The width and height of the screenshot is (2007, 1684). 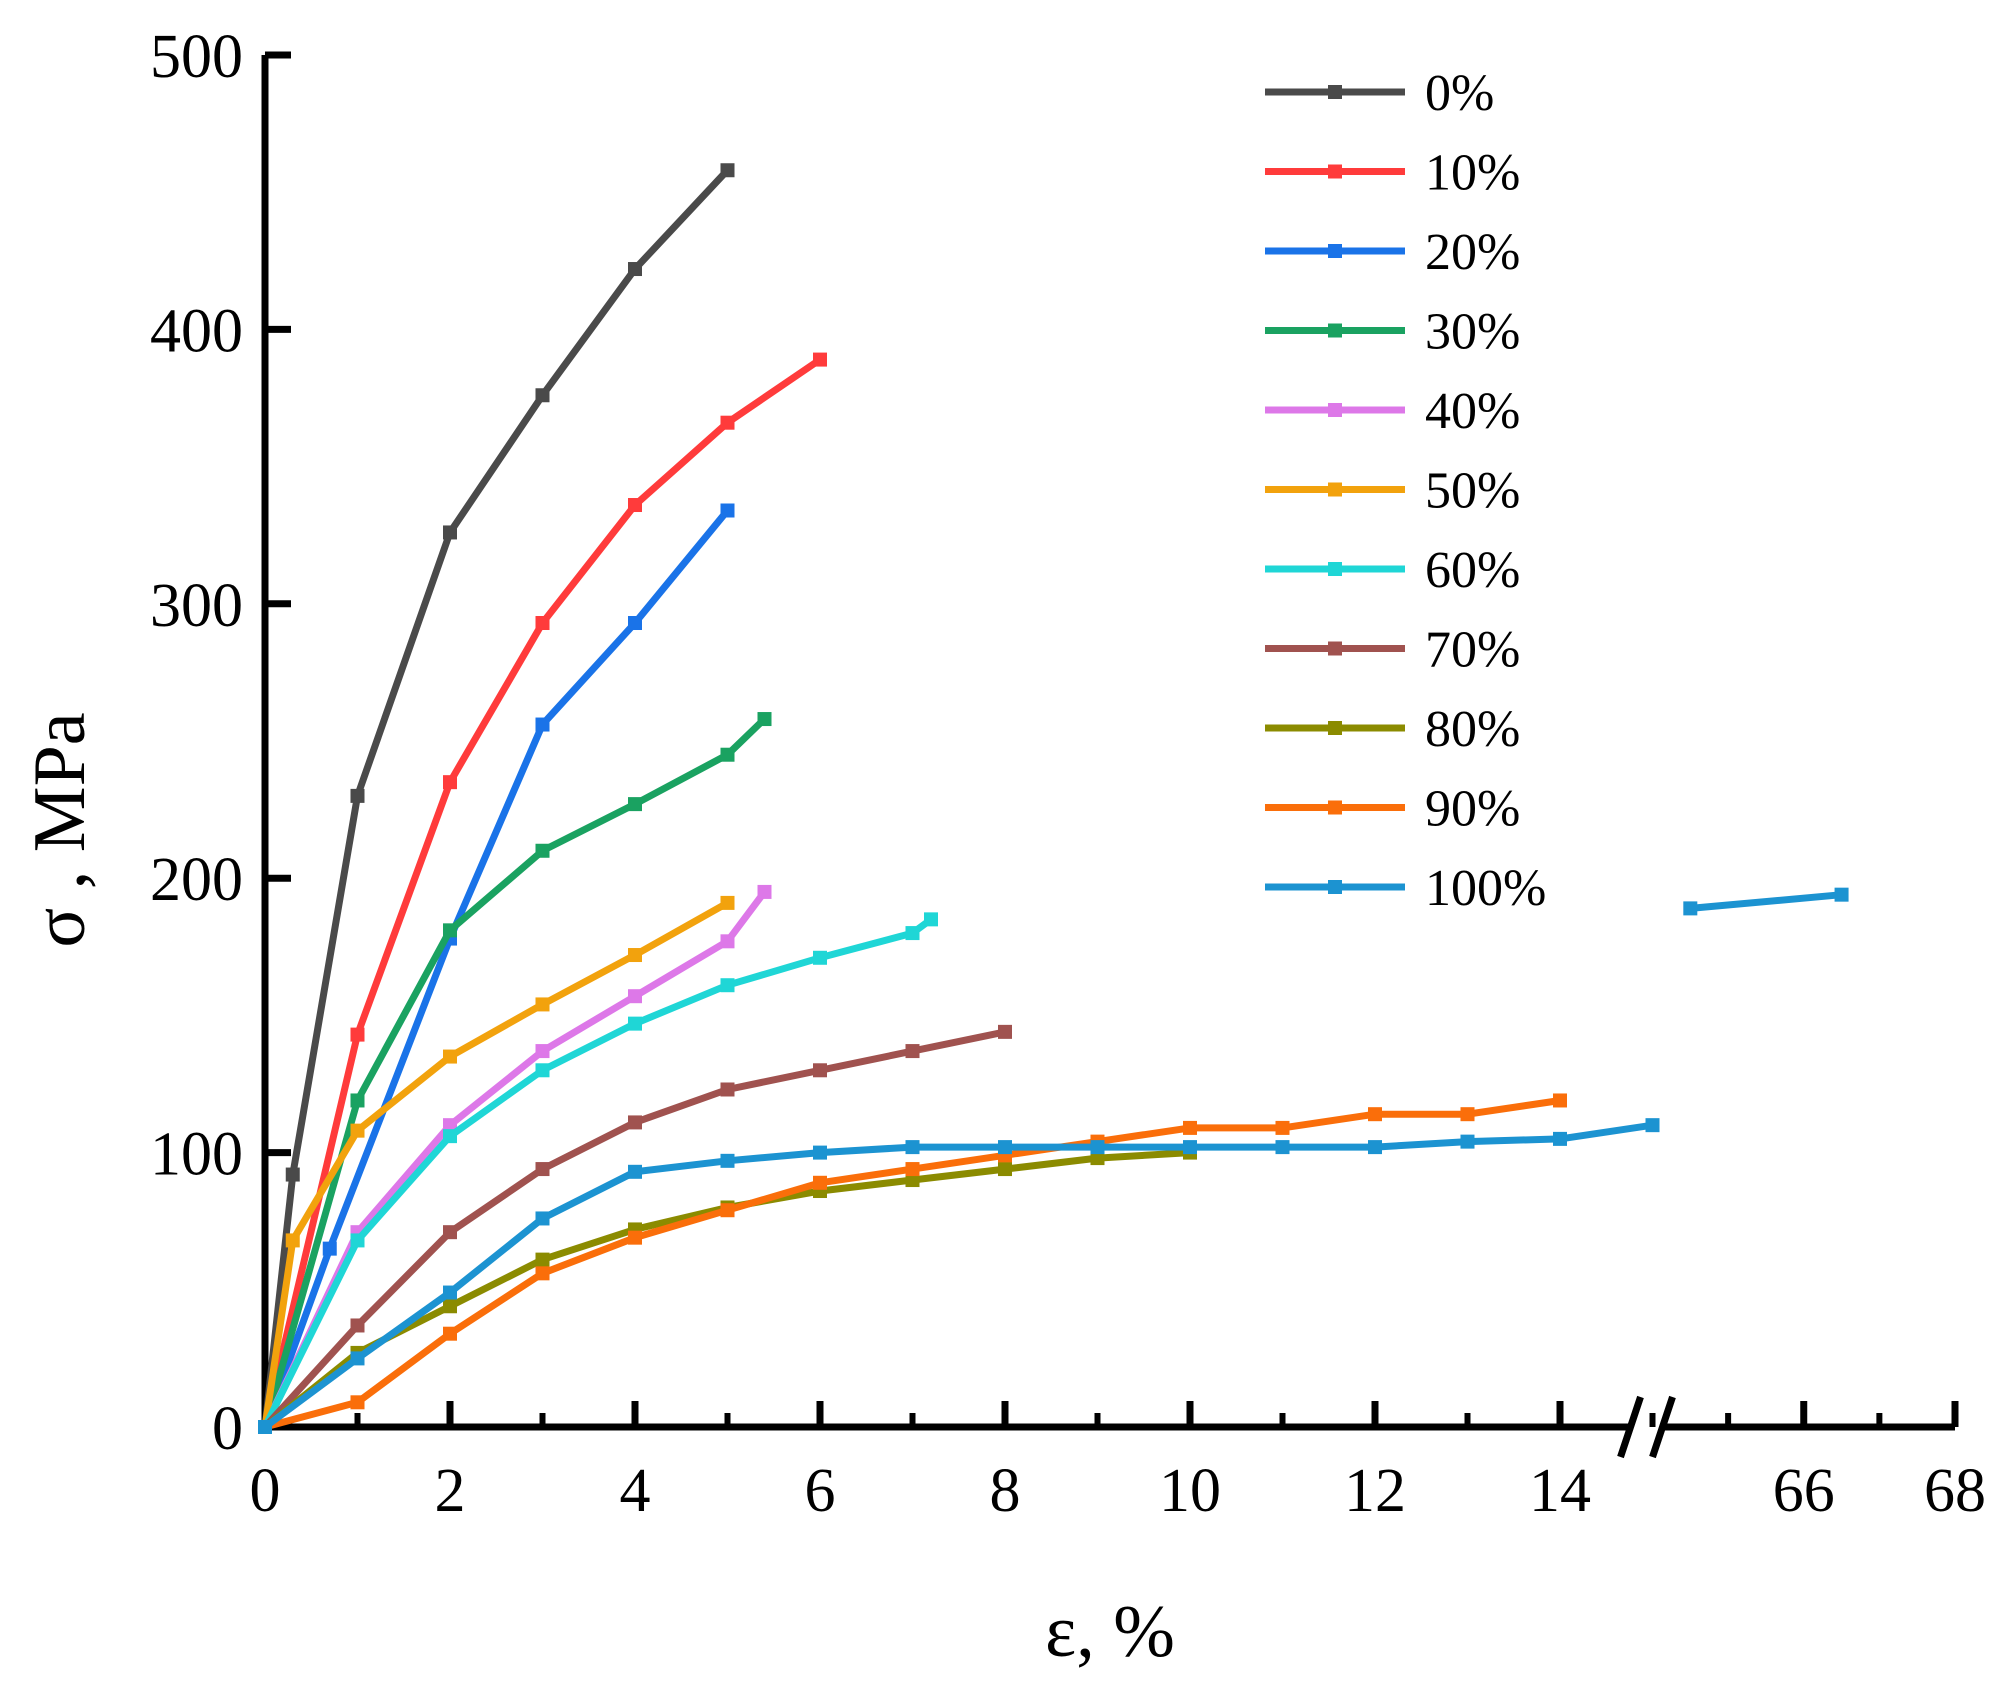 I want to click on y-tick-label: 100, so click(x=196, y=1155).